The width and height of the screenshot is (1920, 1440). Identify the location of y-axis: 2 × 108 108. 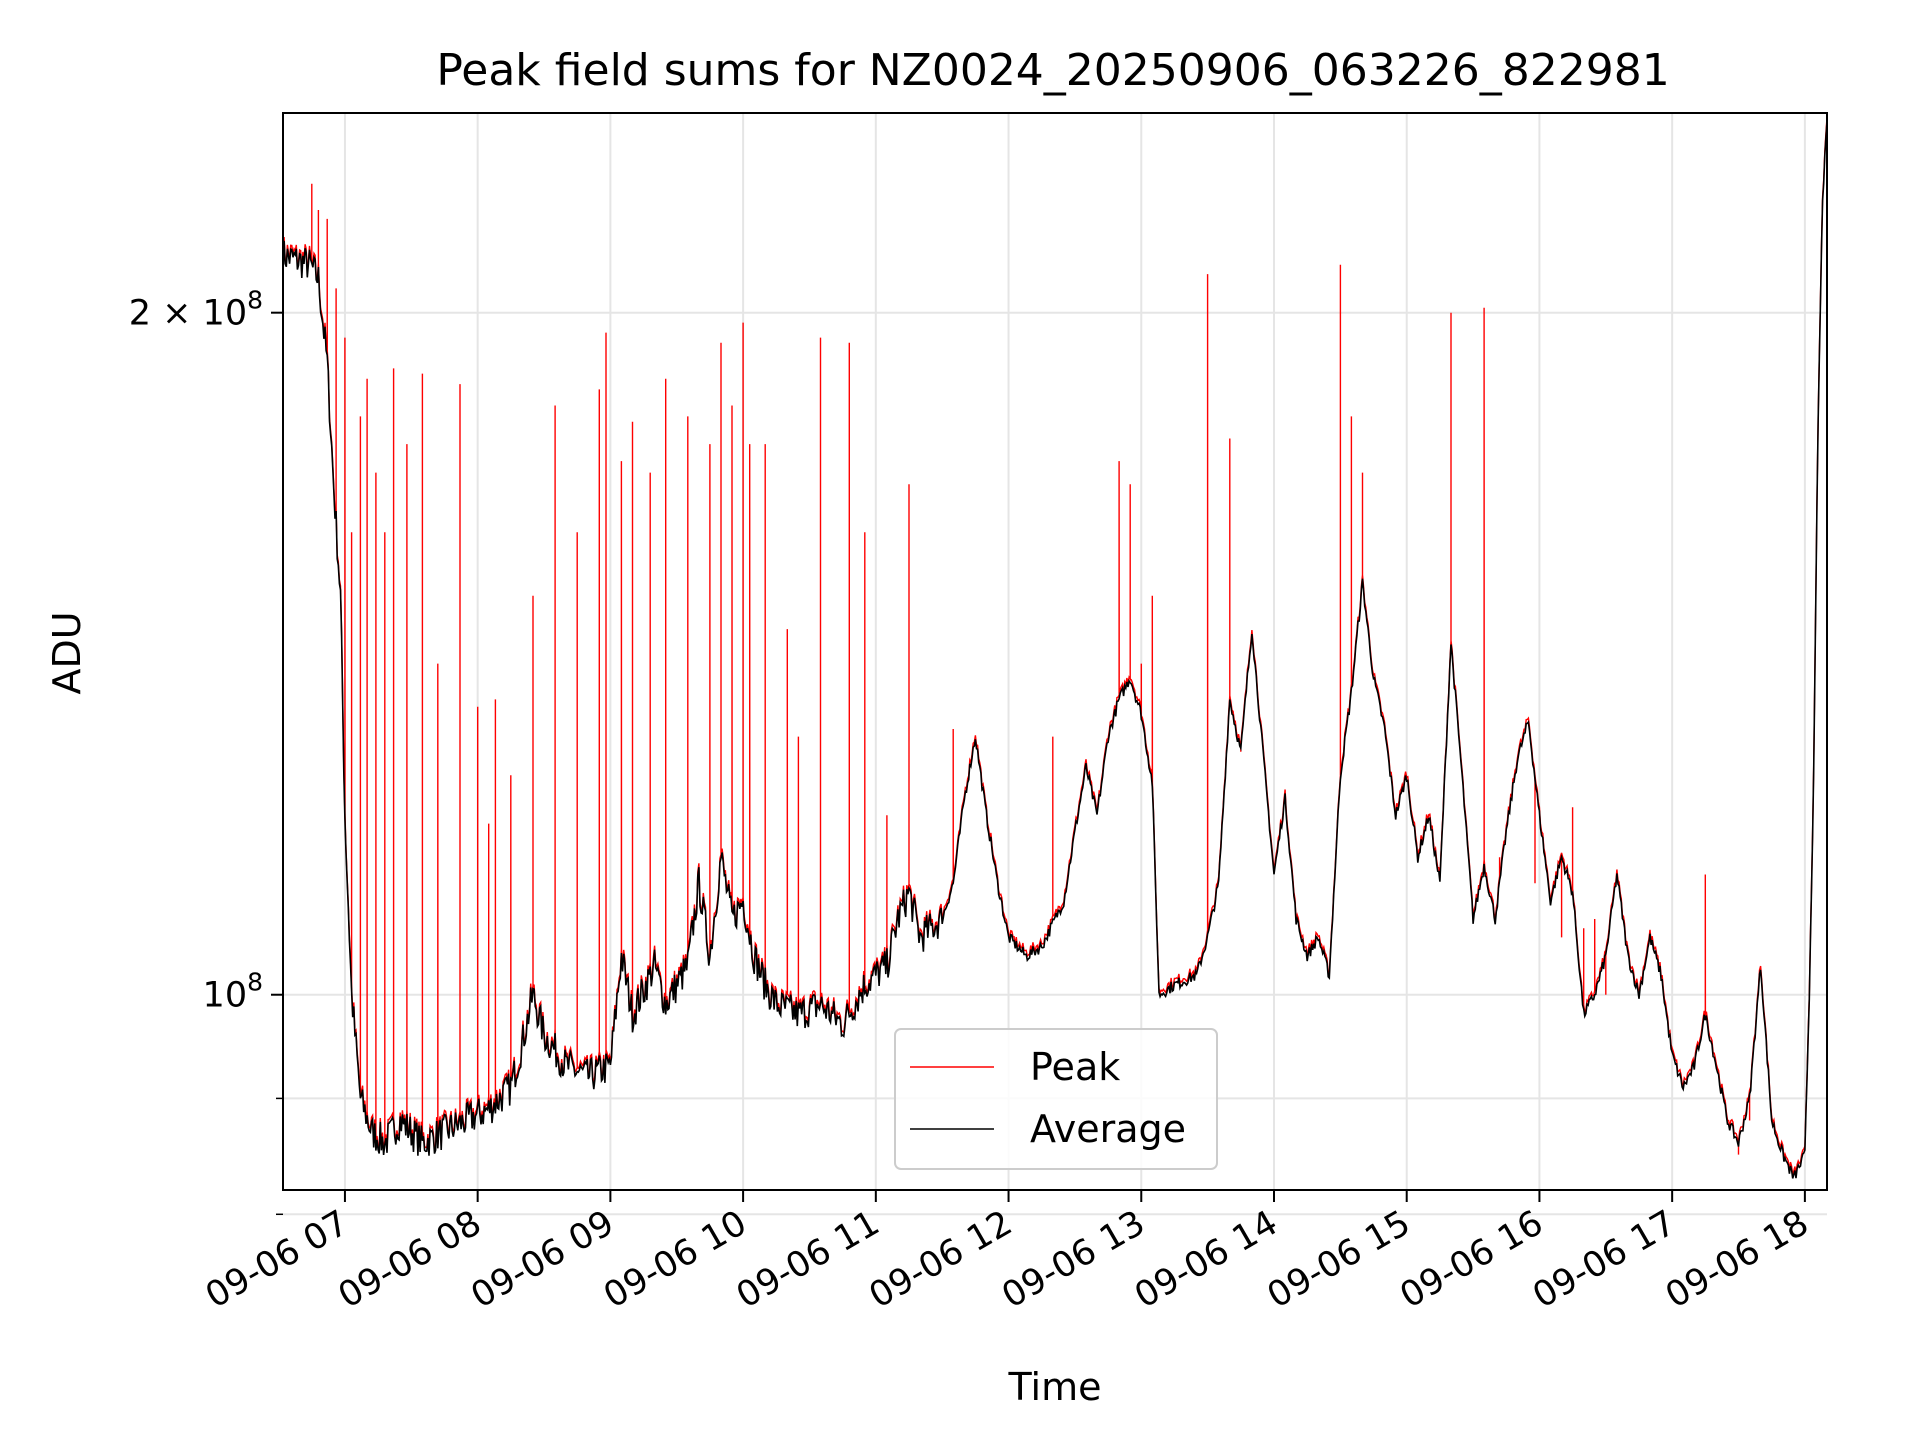
(206, 751).